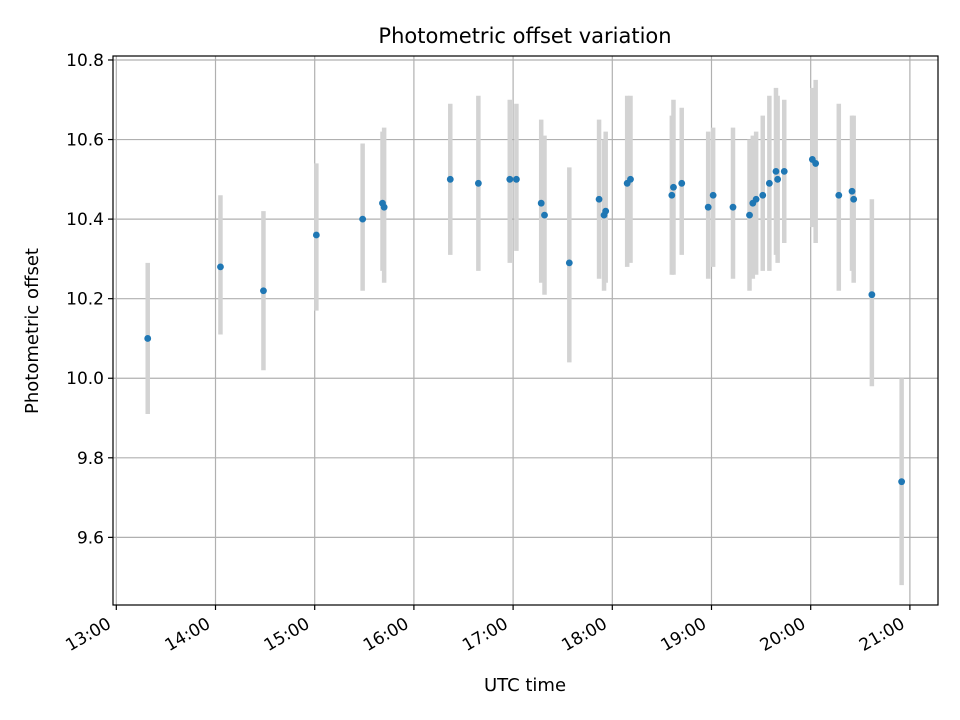 The height and width of the screenshot is (720, 960). Describe the element at coordinates (90, 459) in the screenshot. I see `y-tick-label: 9.8` at that location.